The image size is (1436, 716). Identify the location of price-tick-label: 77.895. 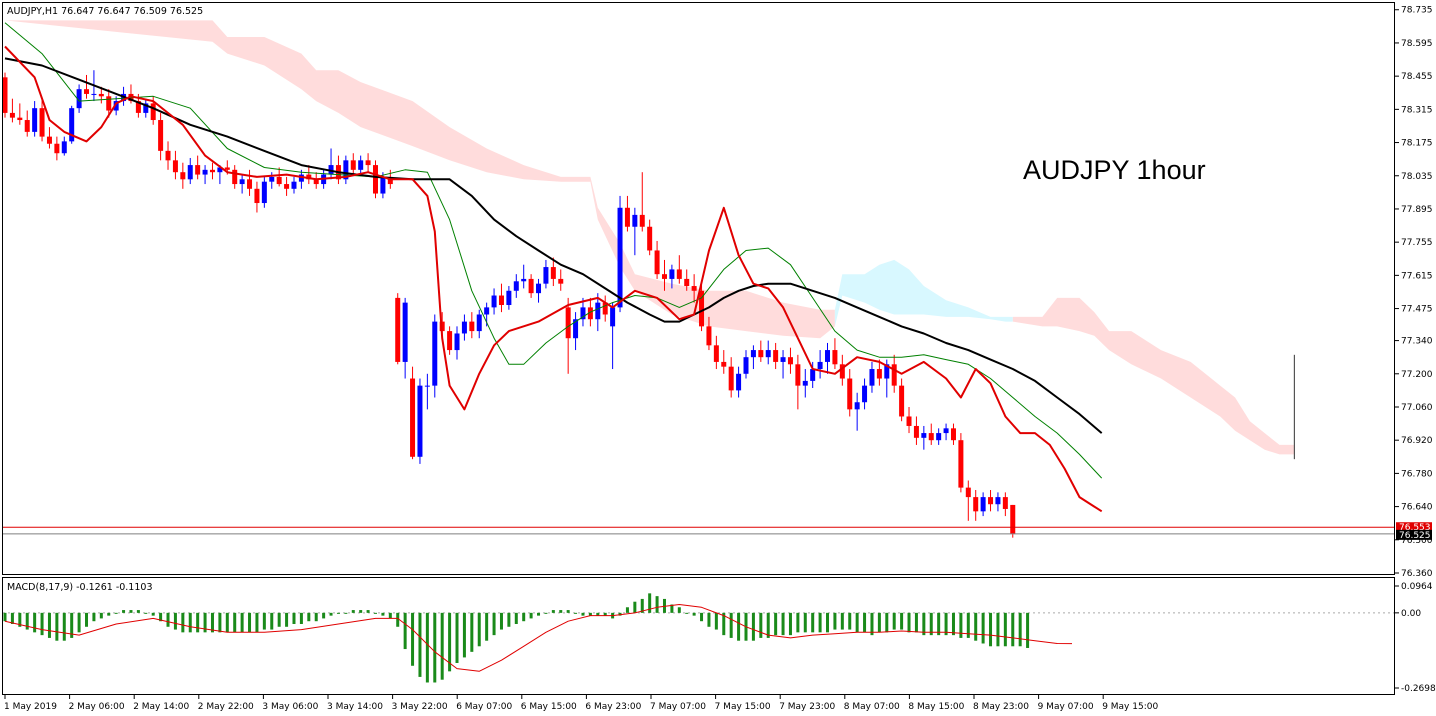
(1417, 210).